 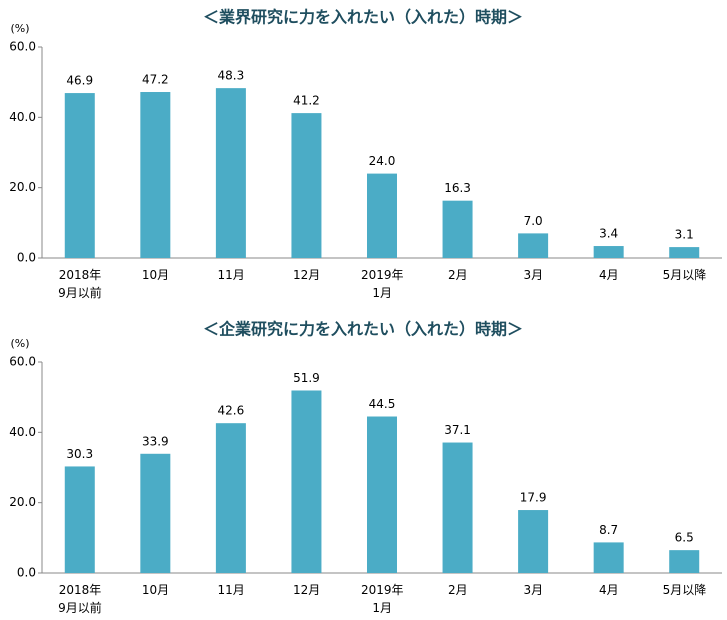 I want to click on value-label: 33.9, so click(x=155, y=441).